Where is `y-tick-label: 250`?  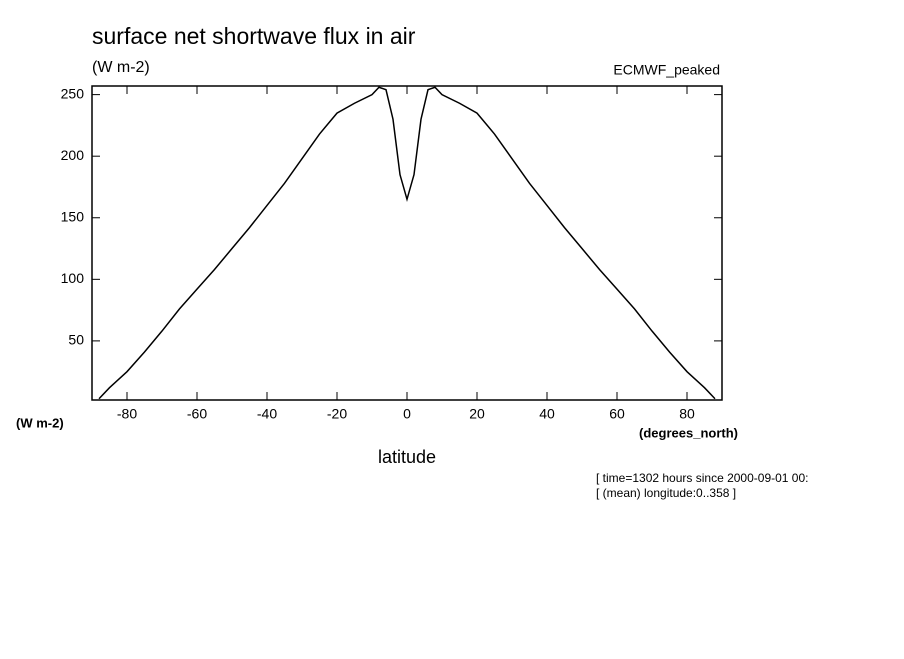
y-tick-label: 250 is located at coordinates (73, 93).